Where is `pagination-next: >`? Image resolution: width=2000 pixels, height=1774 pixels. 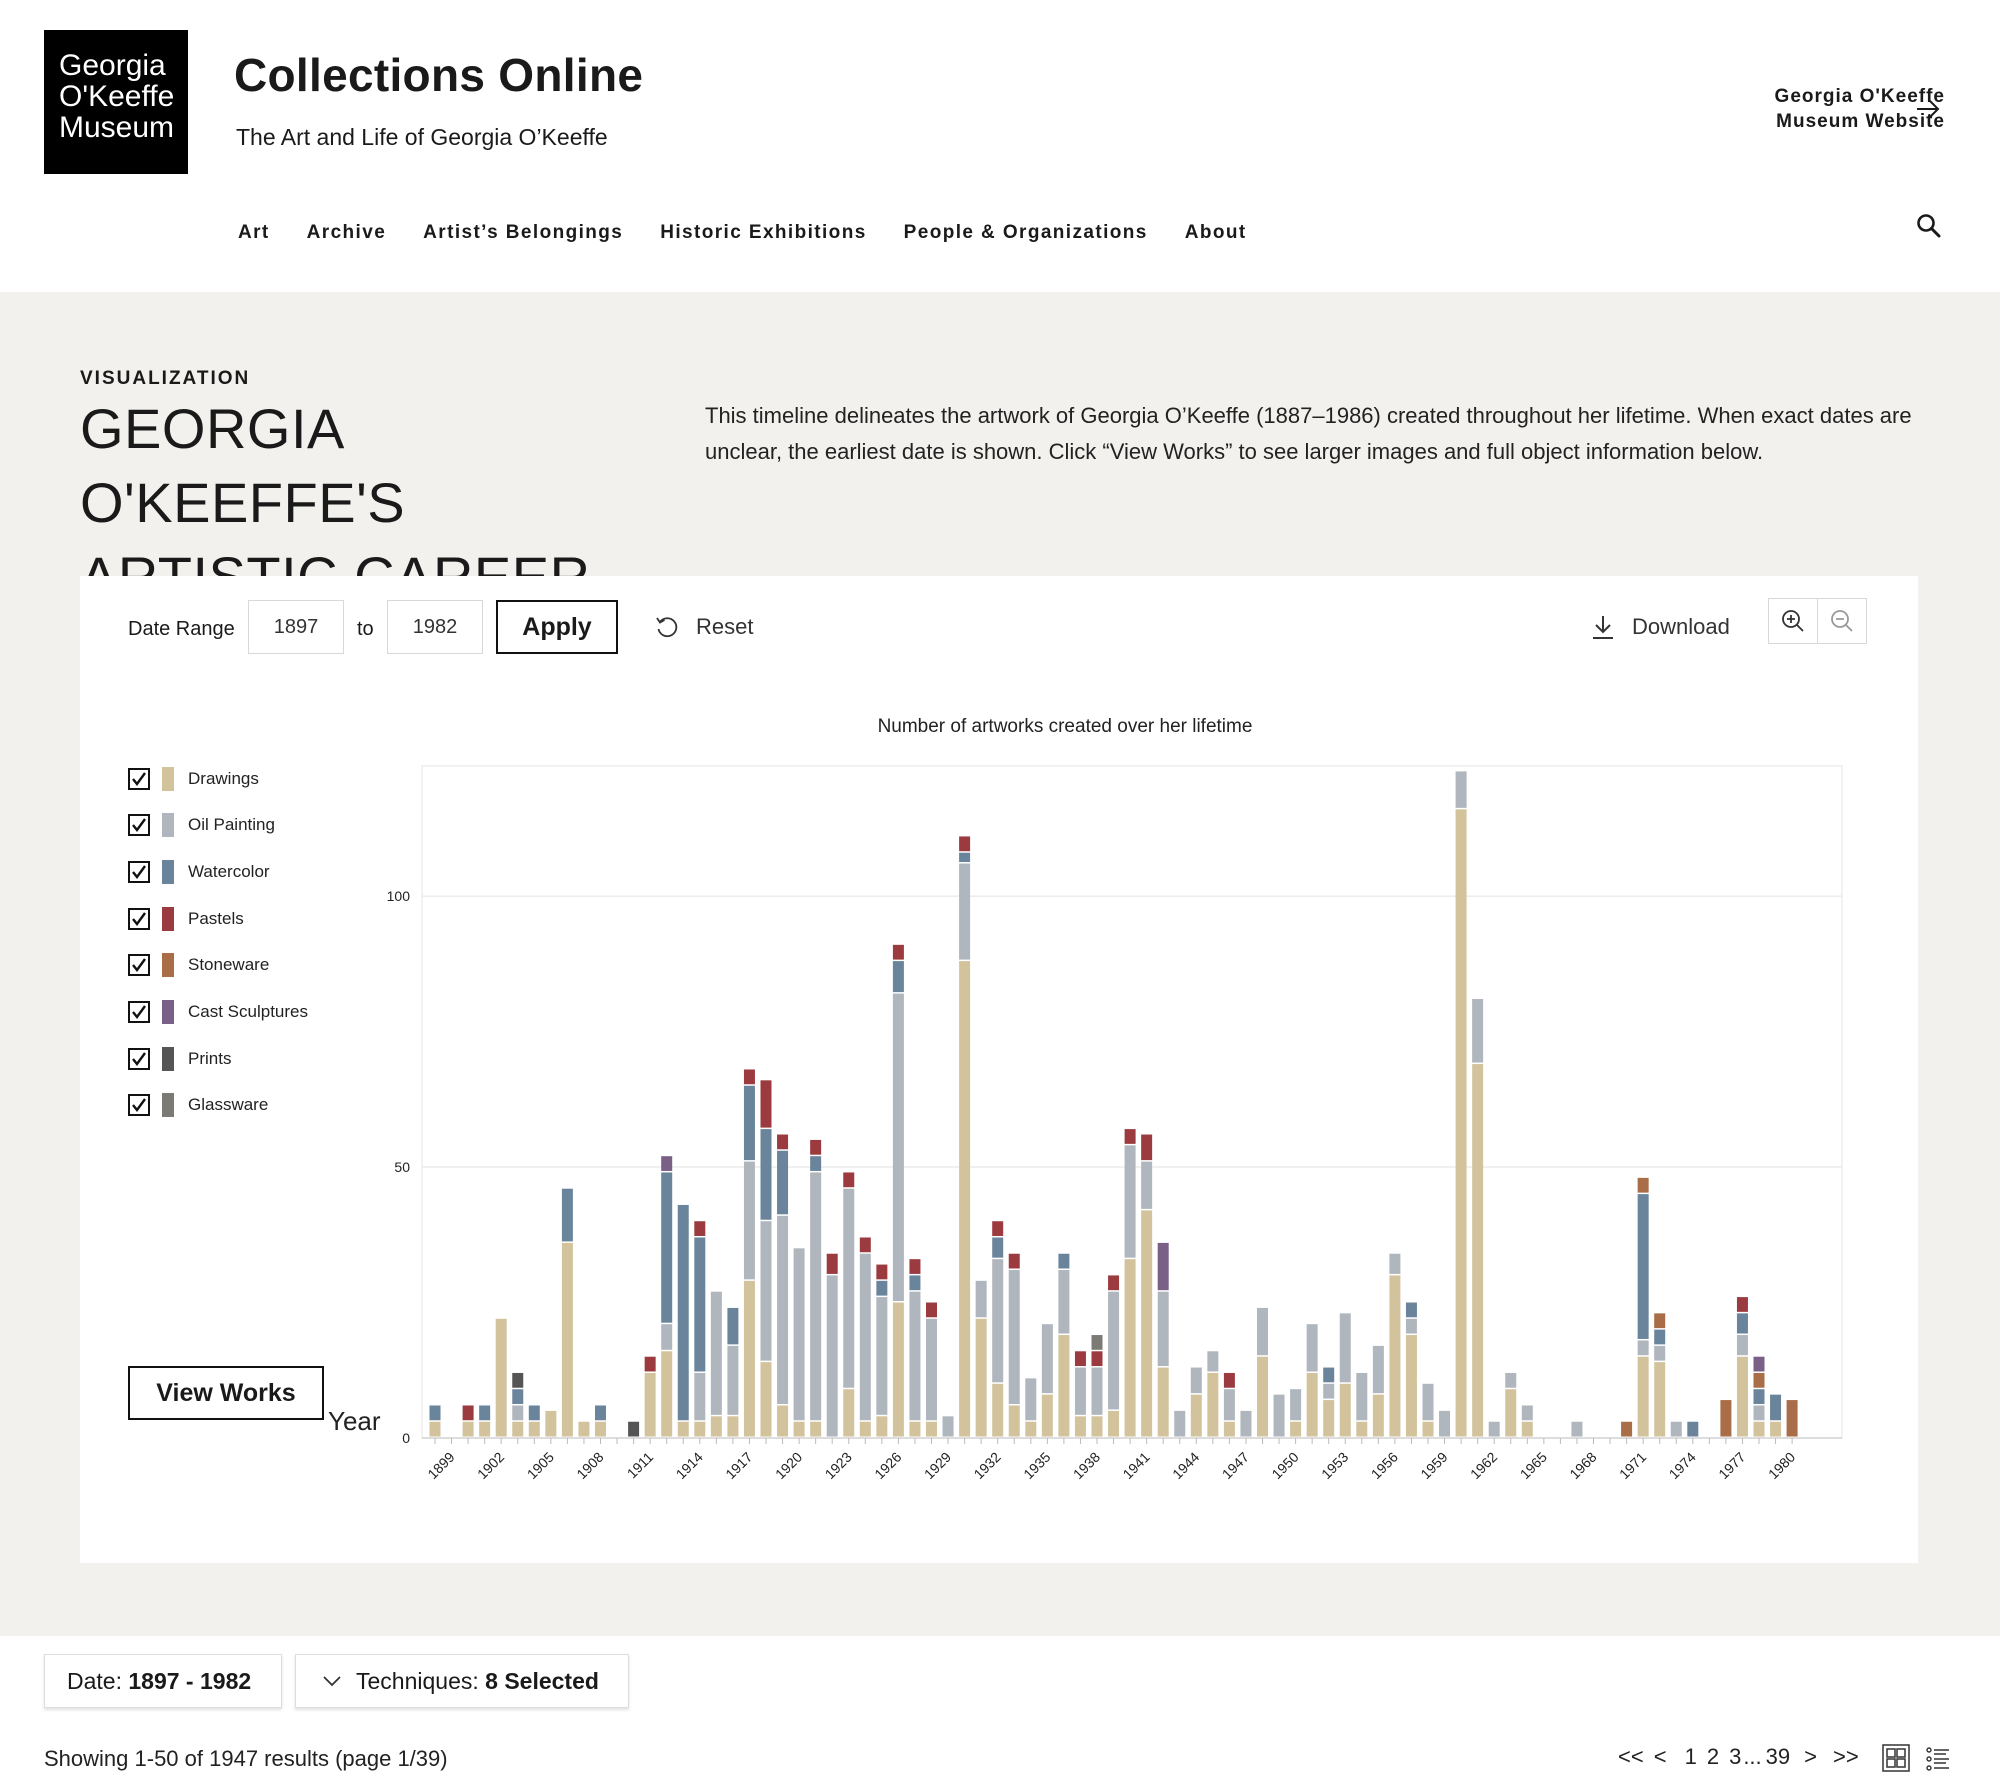 pagination-next: > is located at coordinates (1810, 1756).